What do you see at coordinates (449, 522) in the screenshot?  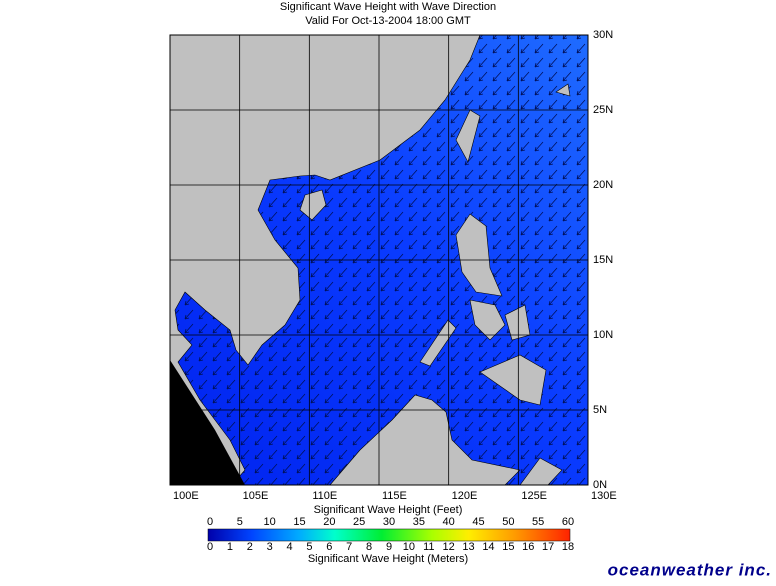 I see `feet-tick: 40` at bounding box center [449, 522].